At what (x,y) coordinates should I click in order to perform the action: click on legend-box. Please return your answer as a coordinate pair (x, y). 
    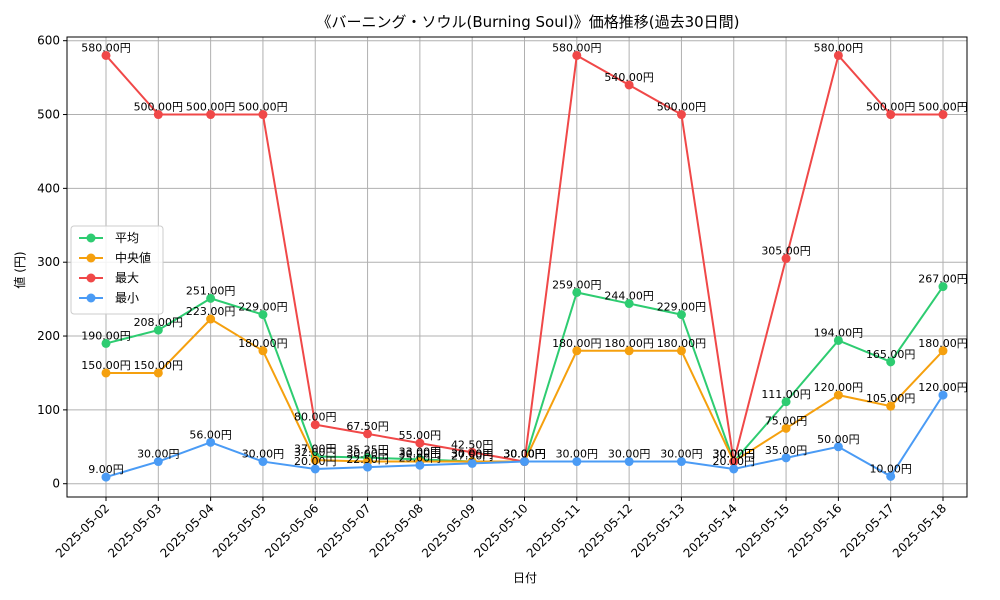
    Looking at the image, I should click on (117, 270).